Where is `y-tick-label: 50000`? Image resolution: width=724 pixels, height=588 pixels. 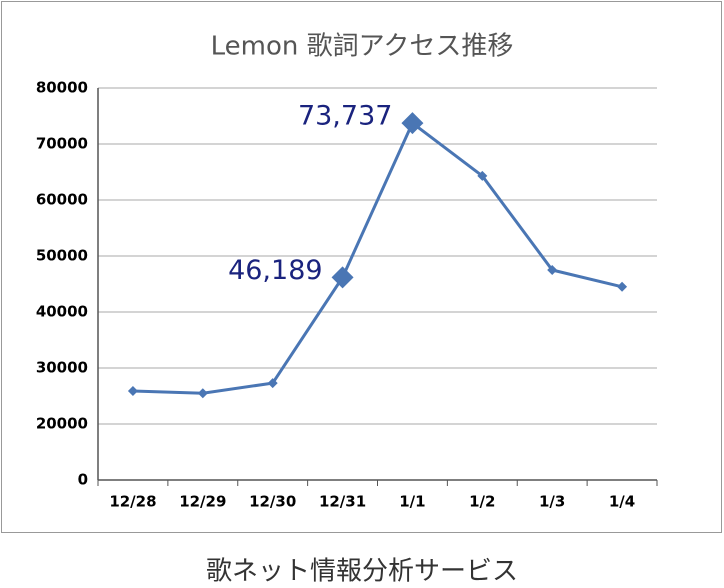 y-tick-label: 50000 is located at coordinates (62, 256).